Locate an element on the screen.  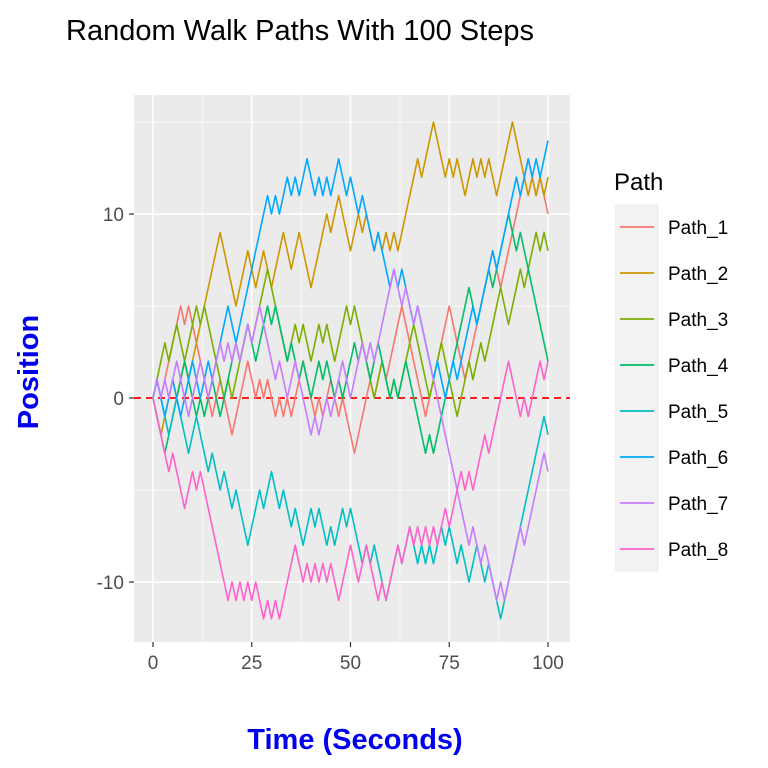
legend-label: Path_8 is located at coordinates (698, 550).